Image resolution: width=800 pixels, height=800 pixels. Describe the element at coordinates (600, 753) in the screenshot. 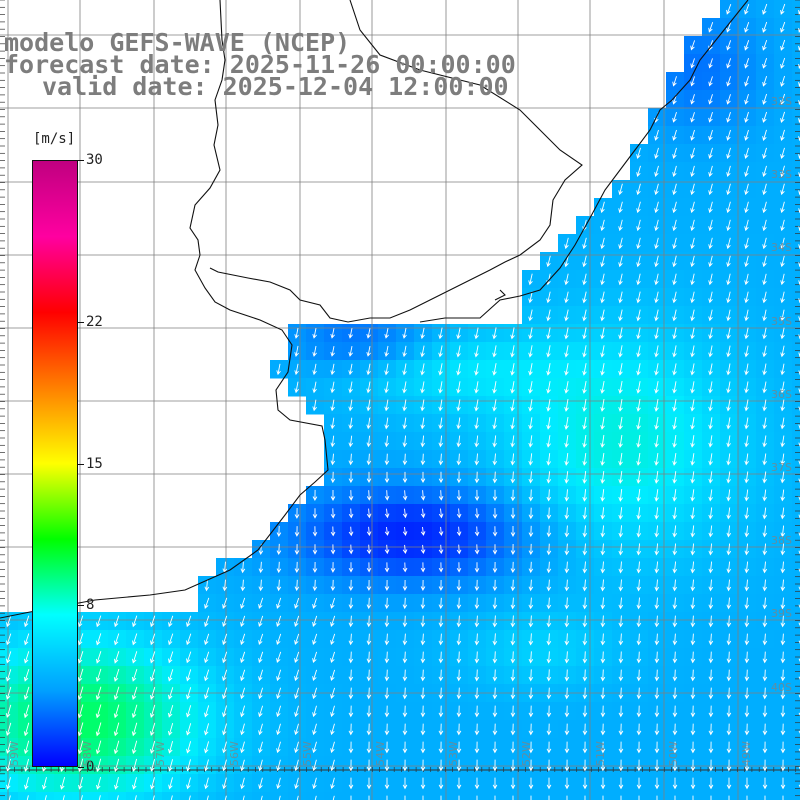

I see `longitude-label: 51W` at that location.